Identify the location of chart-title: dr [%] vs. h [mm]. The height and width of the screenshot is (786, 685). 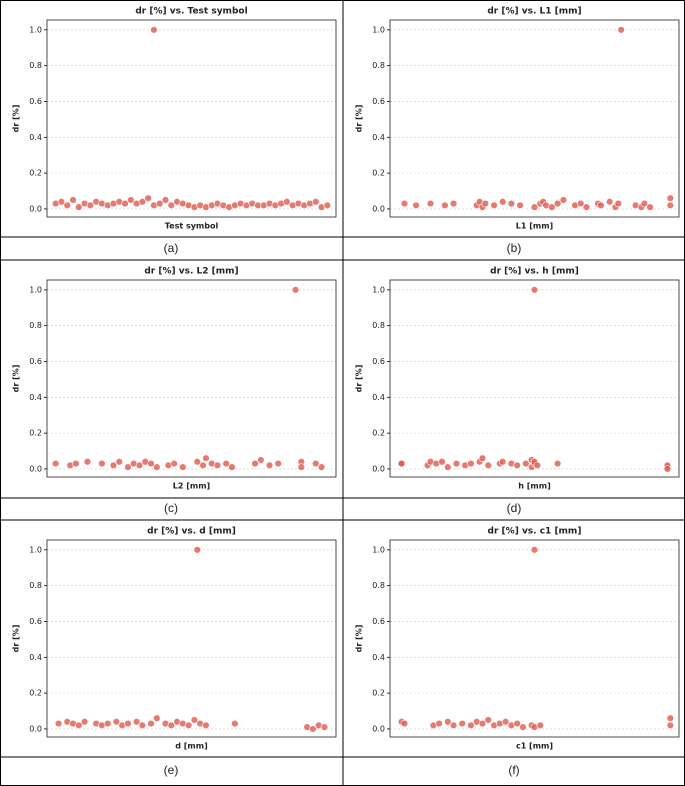
(534, 272).